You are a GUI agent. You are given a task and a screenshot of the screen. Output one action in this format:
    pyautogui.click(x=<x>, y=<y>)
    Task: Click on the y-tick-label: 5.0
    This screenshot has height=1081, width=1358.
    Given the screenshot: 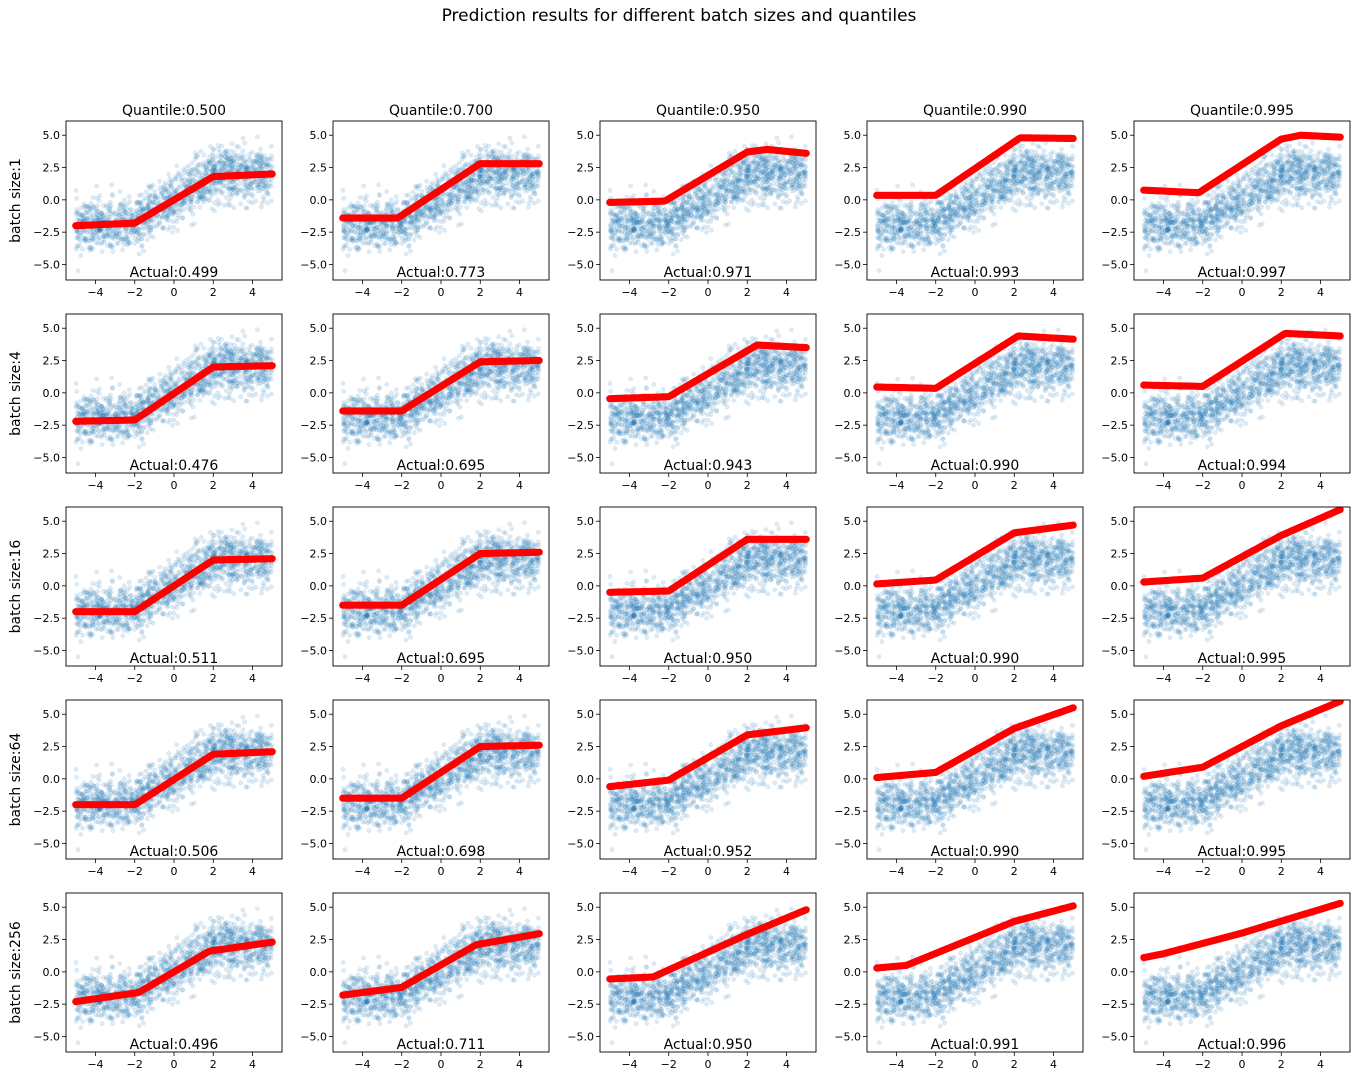 What is the action you would take?
    pyautogui.click(x=52, y=135)
    